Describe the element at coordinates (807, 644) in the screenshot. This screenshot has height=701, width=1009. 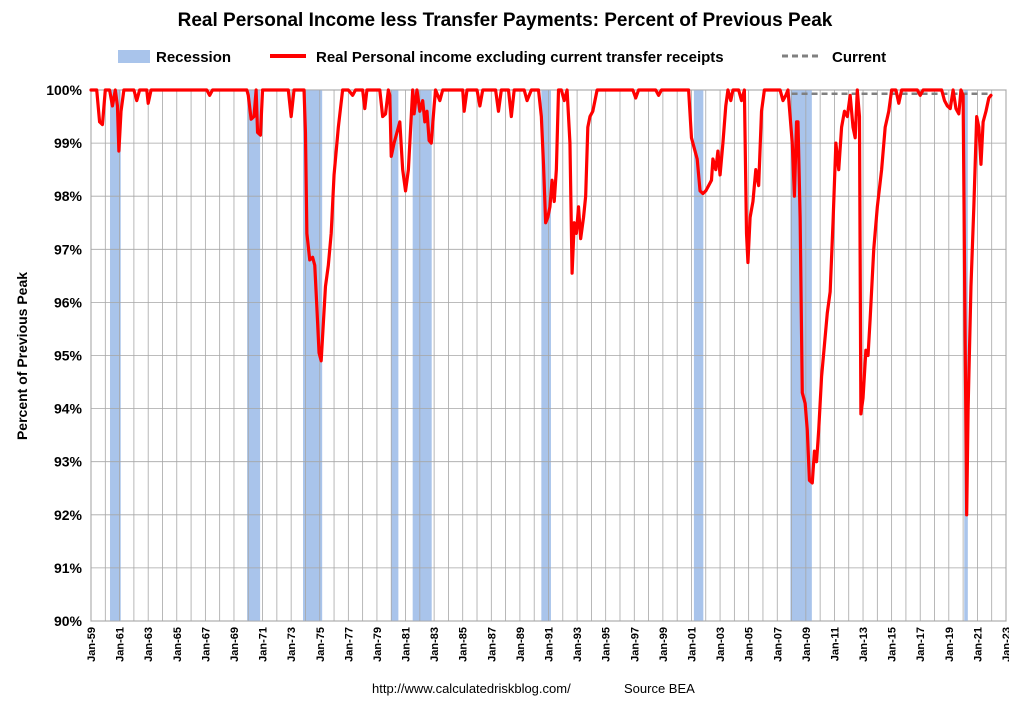
I see `x-tick-label: Jan-09` at that location.